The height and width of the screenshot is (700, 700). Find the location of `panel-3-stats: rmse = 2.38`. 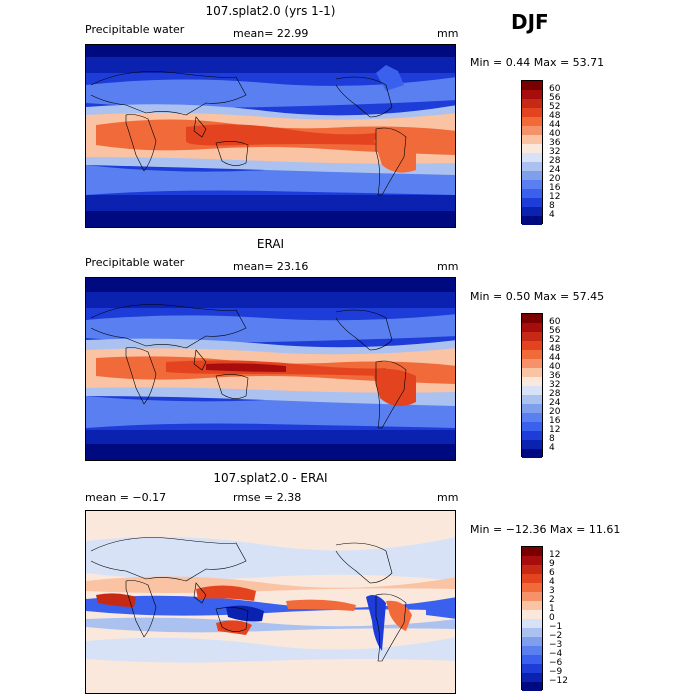

panel-3-stats: rmse = 2.38 is located at coordinates (267, 497).